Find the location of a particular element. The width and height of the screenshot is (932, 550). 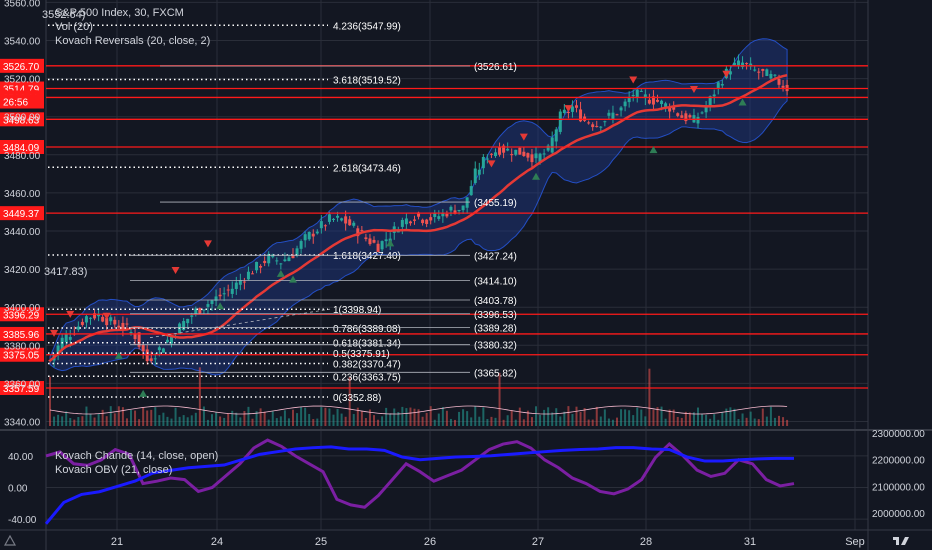

buy-signal-marker is located at coordinates (653, 150).